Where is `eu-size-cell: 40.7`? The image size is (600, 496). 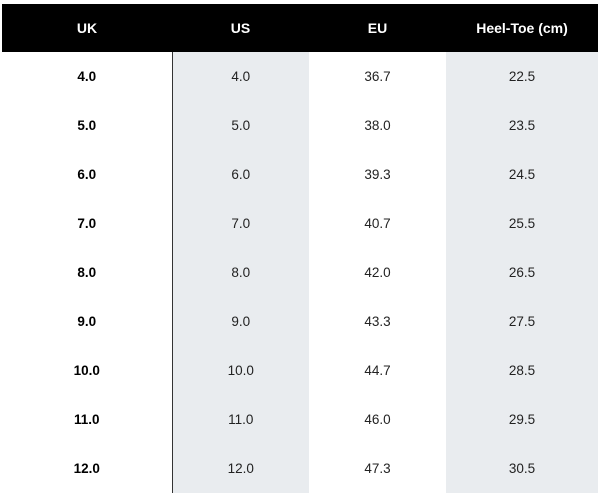 eu-size-cell: 40.7 is located at coordinates (377, 223).